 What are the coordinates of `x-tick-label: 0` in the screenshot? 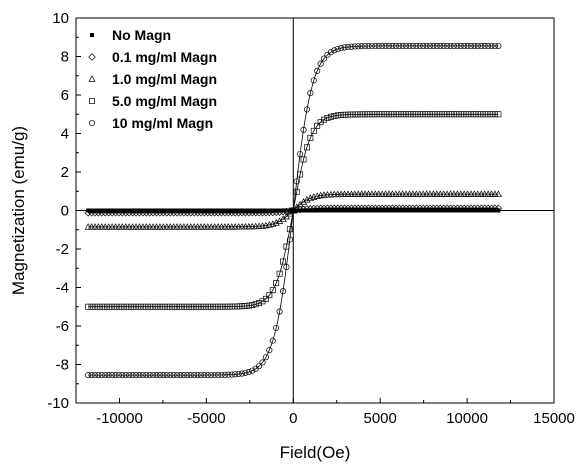 It's located at (293, 418).